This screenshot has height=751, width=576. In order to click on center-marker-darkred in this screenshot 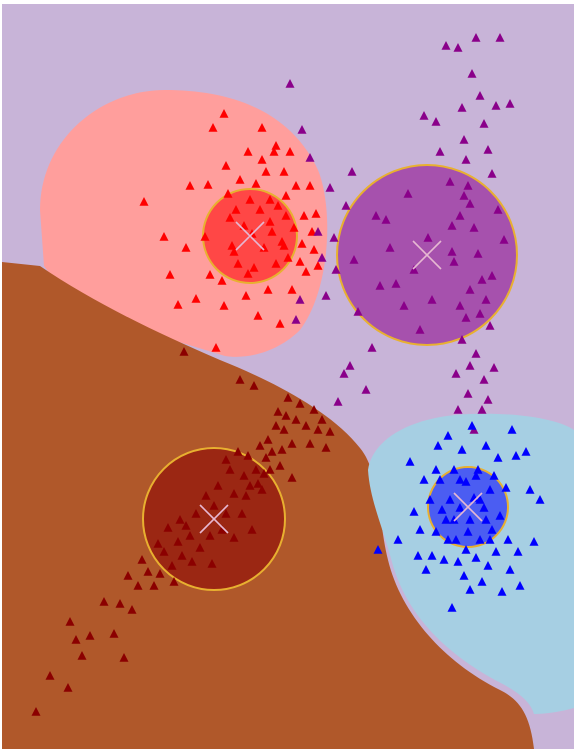, I will do `click(214, 519)`.